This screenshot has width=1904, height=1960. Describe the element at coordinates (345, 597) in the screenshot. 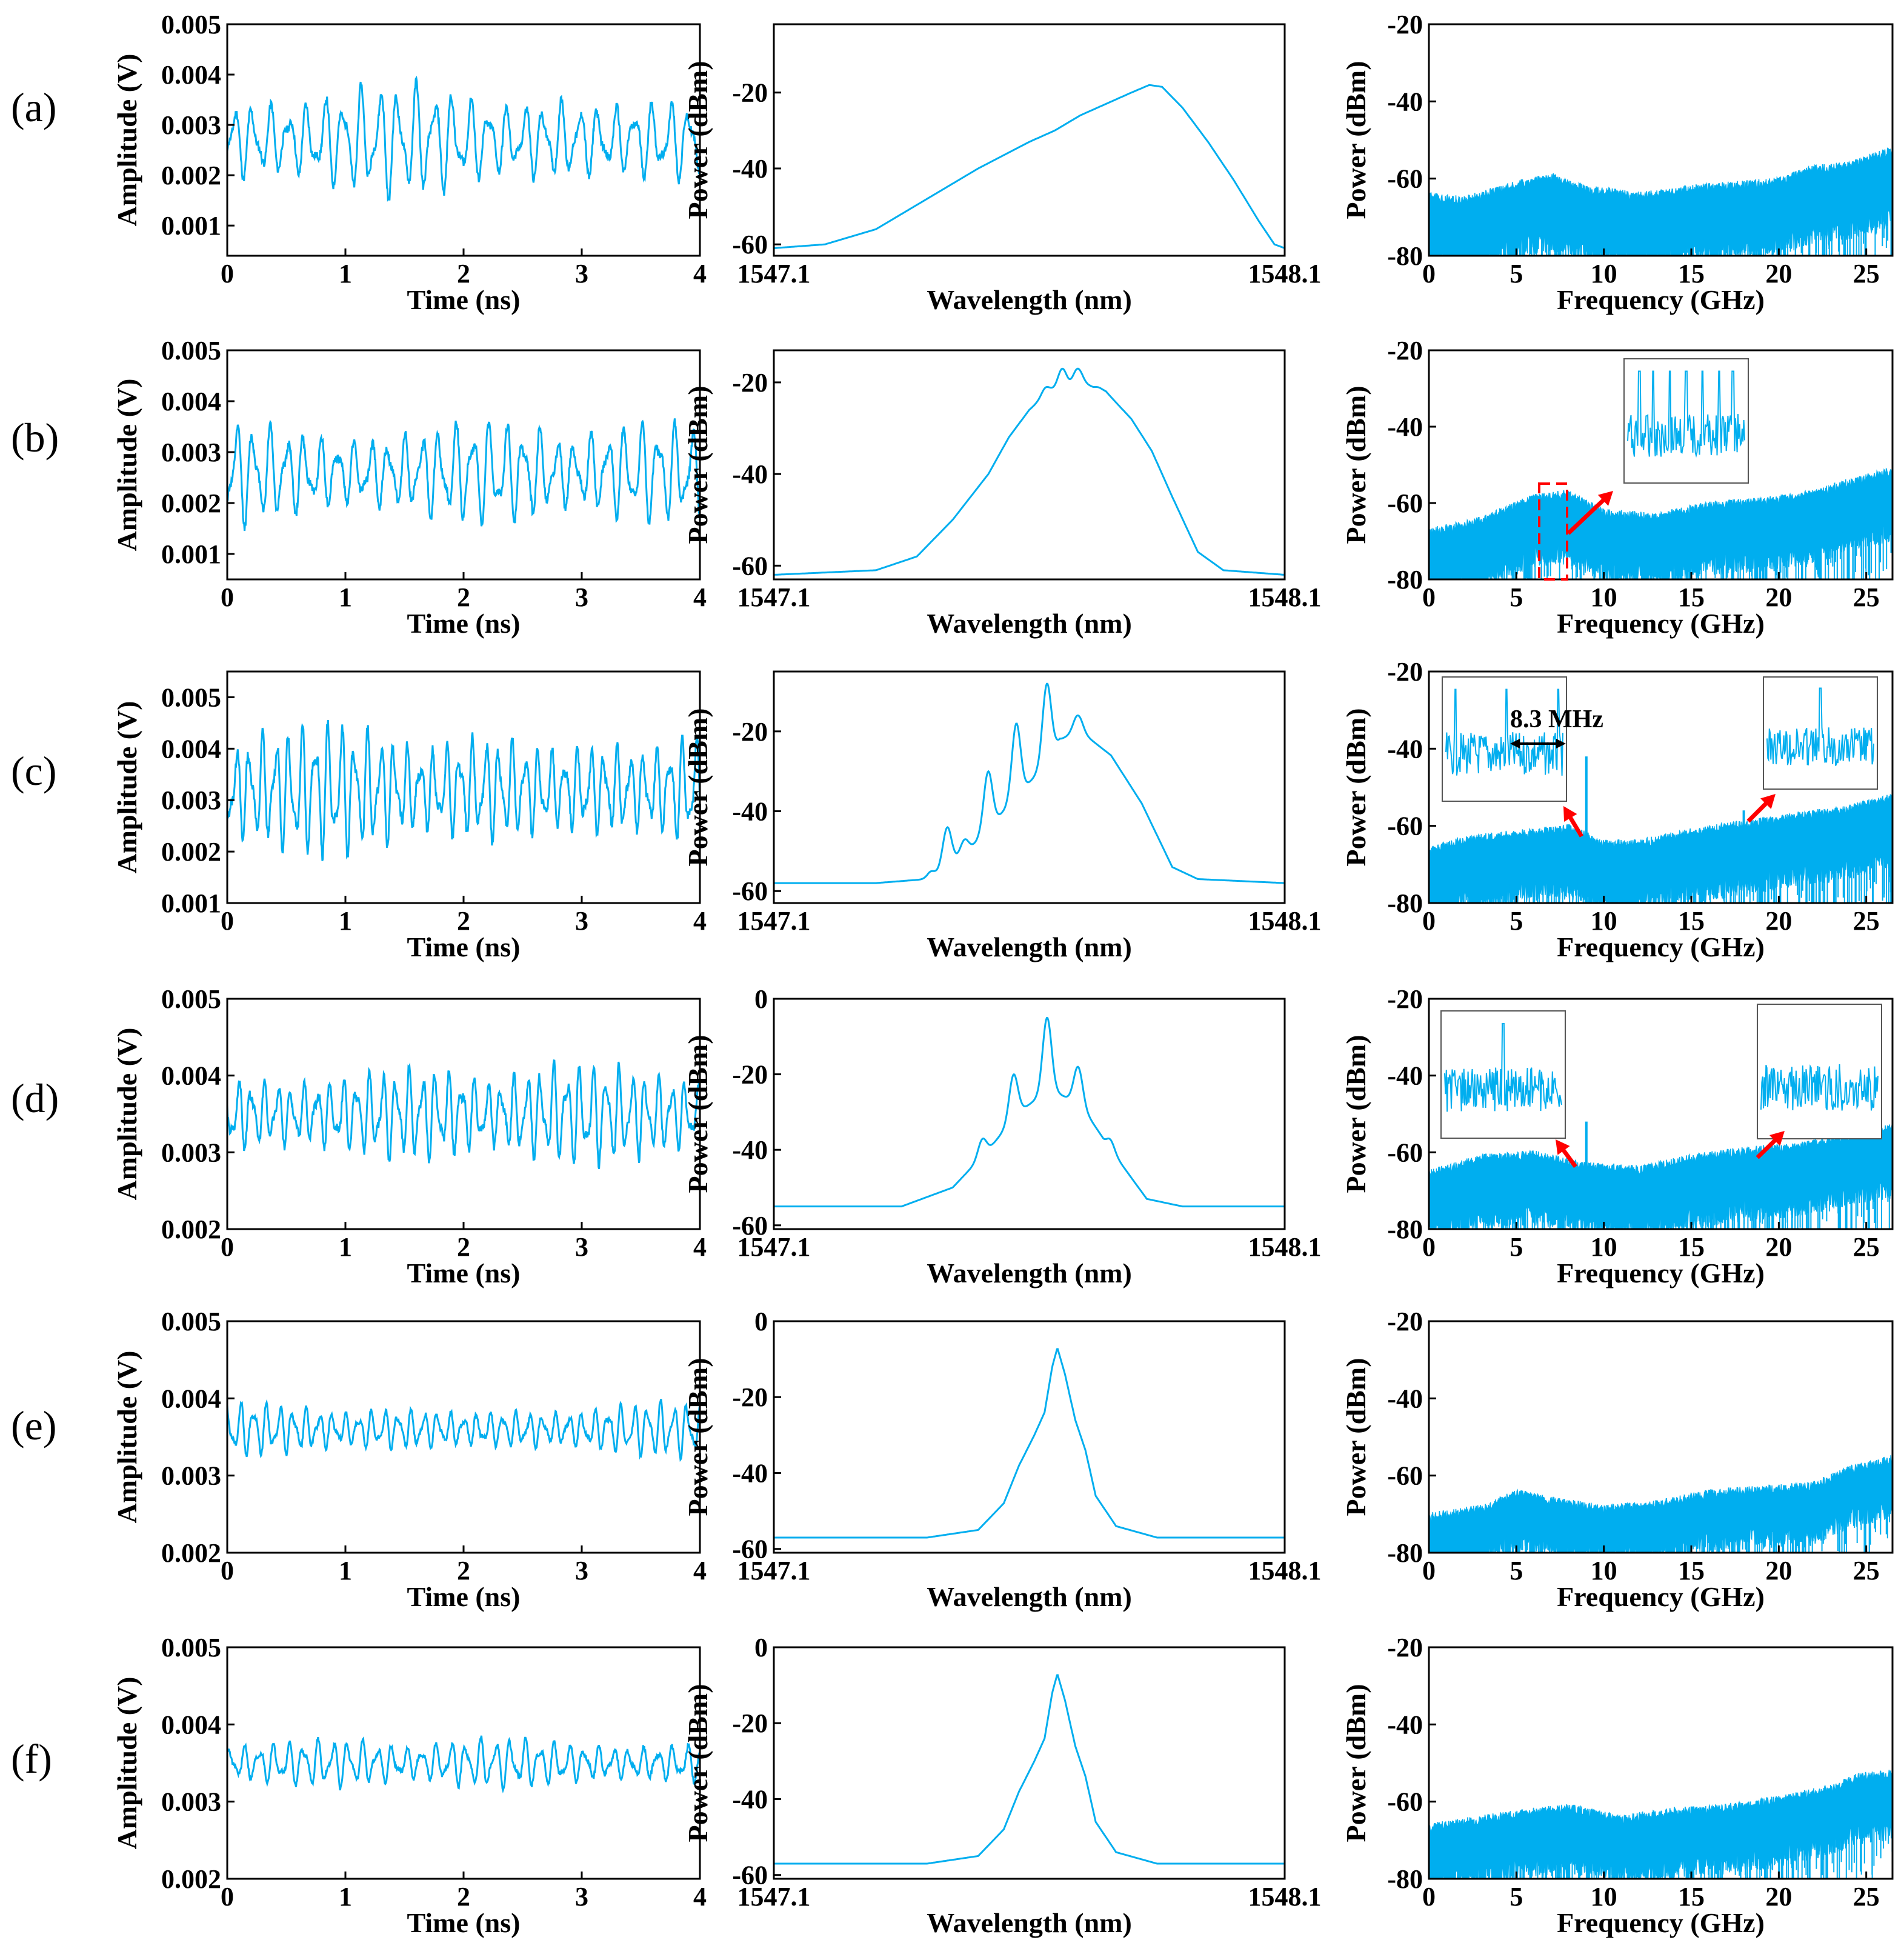

I see `x-tick-label: 1` at that location.